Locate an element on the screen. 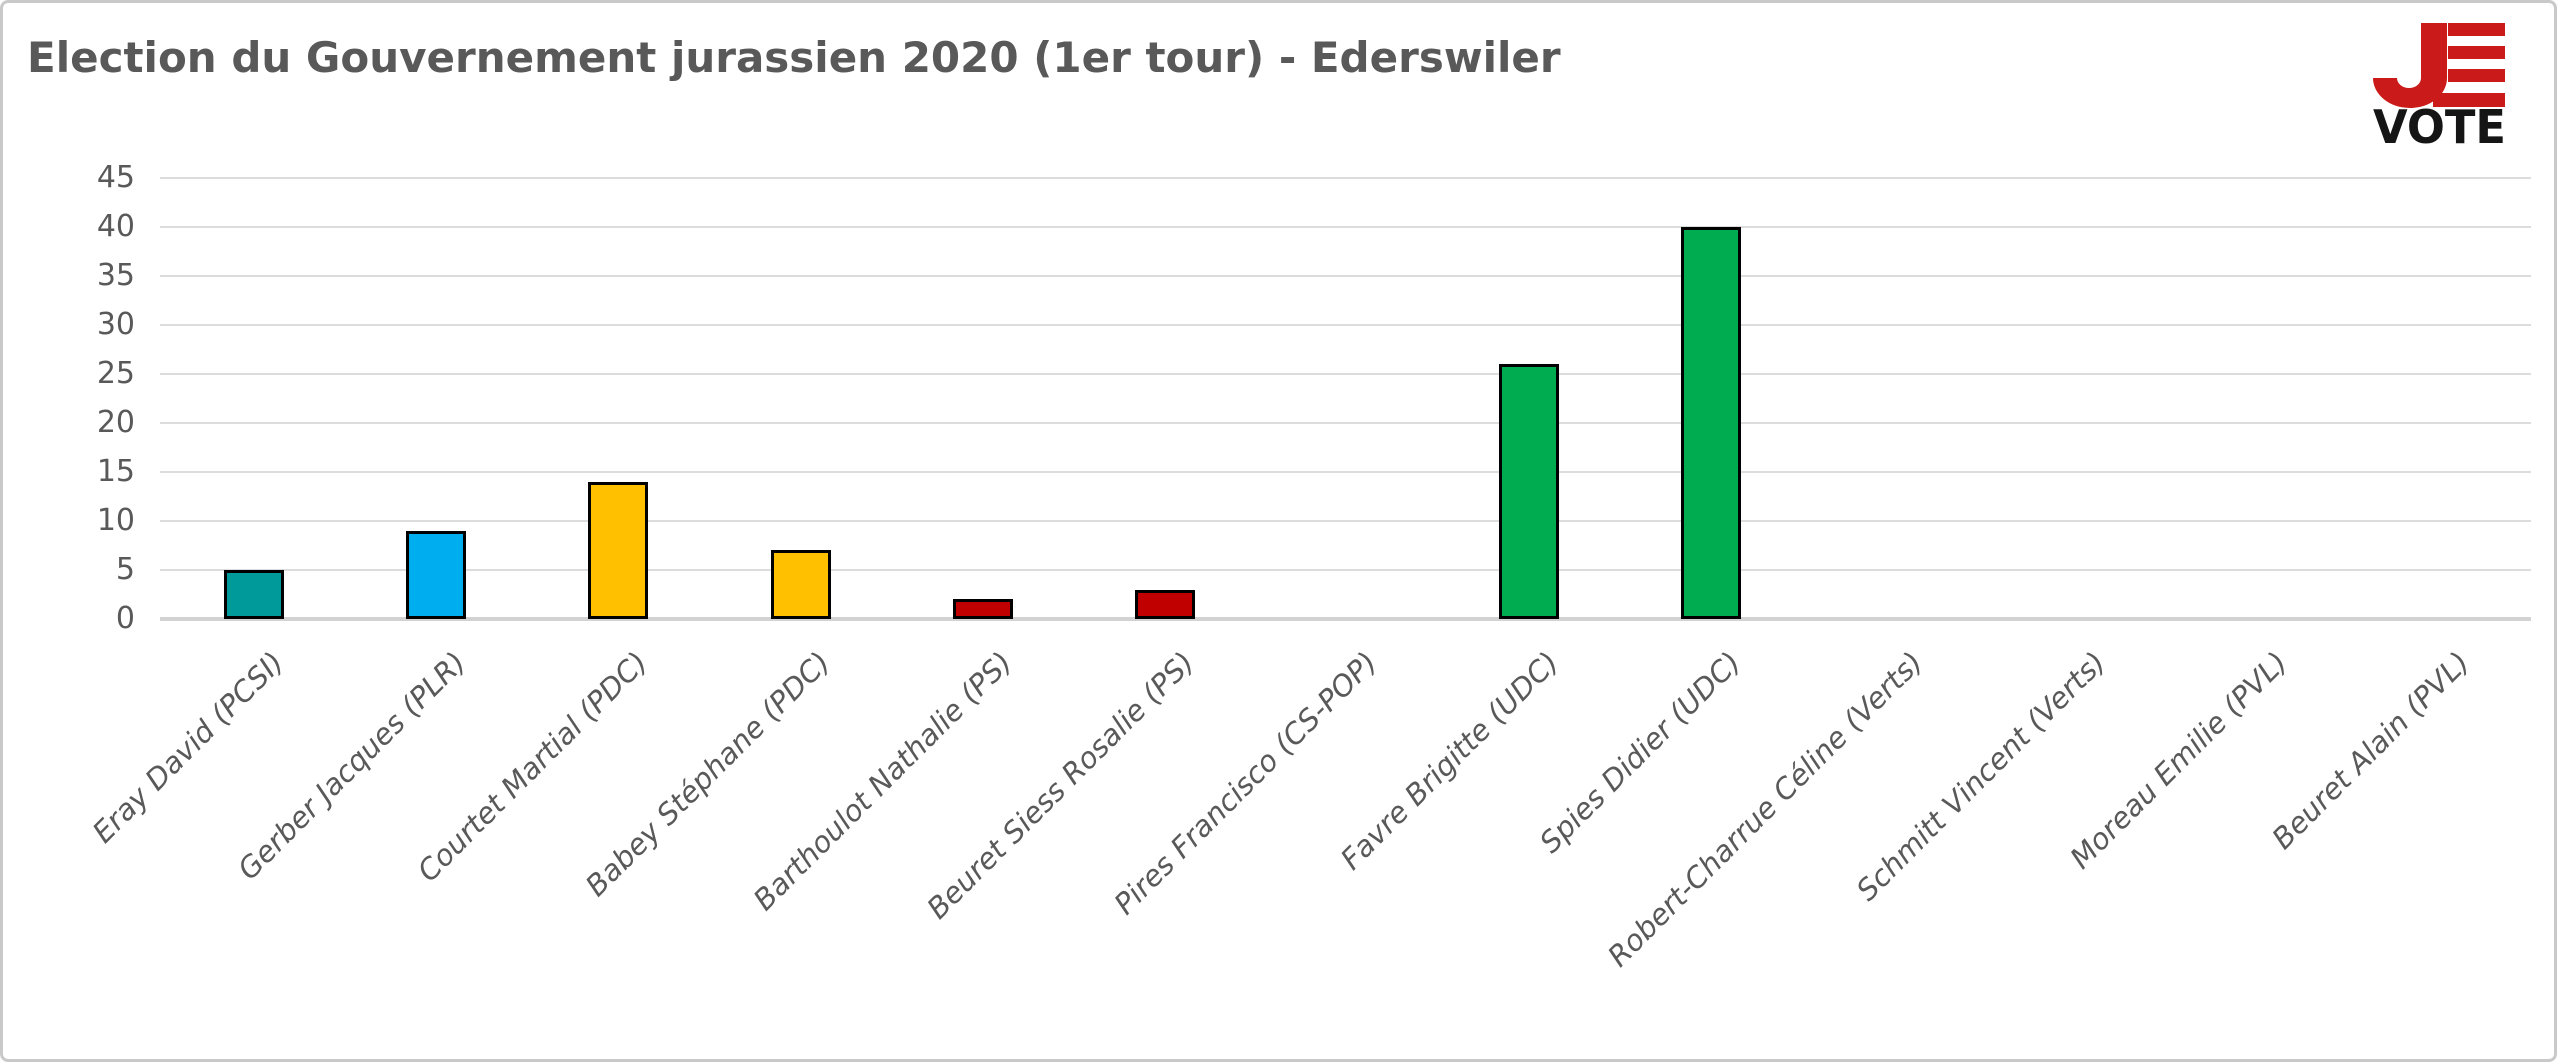 Image resolution: width=2557 pixels, height=1062 pixels. y-tick-label: 30 is located at coordinates (115, 324).